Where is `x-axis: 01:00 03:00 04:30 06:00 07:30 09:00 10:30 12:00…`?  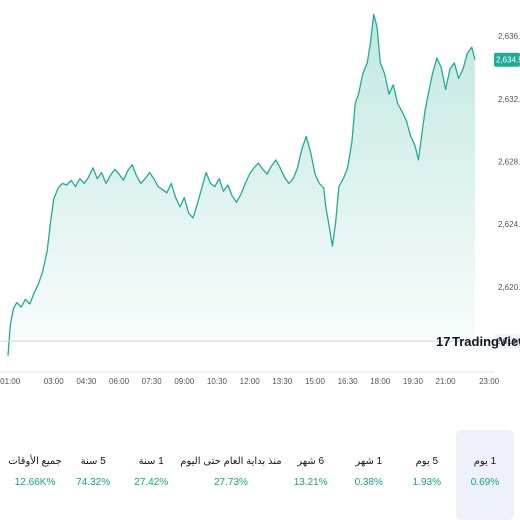
x-axis: 01:00 03:00 04:30 06:00 07:30 09:00 10:30 12:00… is located at coordinates (250, 378).